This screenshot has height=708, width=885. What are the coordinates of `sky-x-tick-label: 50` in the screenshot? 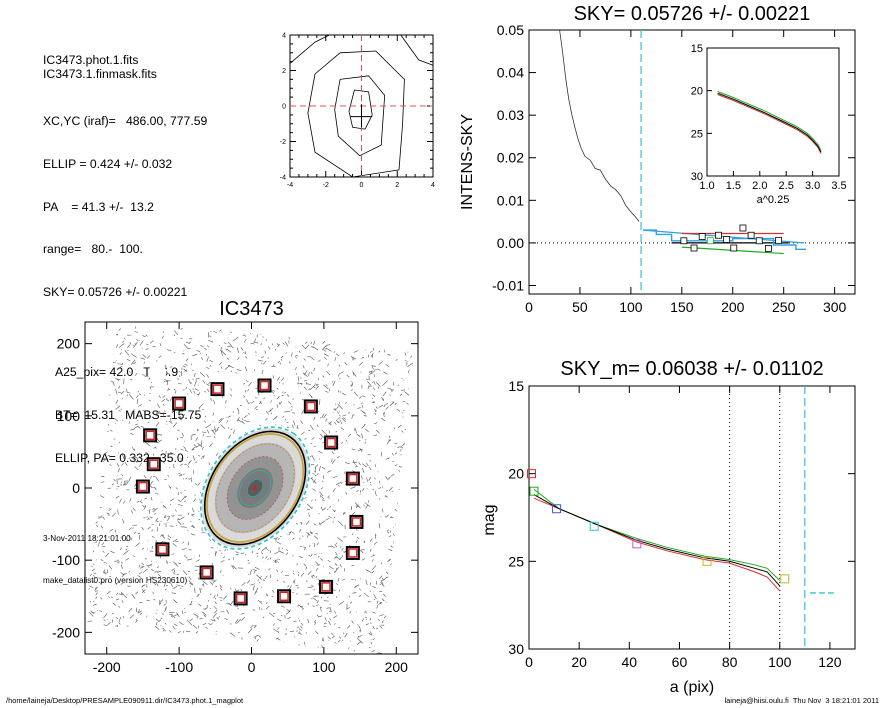 It's located at (580, 307).